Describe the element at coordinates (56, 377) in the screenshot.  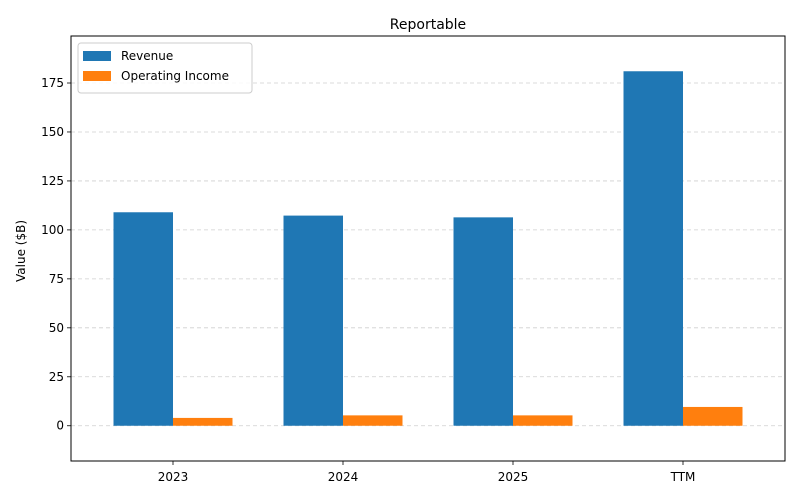
I see `y-tick-label: 25` at that location.